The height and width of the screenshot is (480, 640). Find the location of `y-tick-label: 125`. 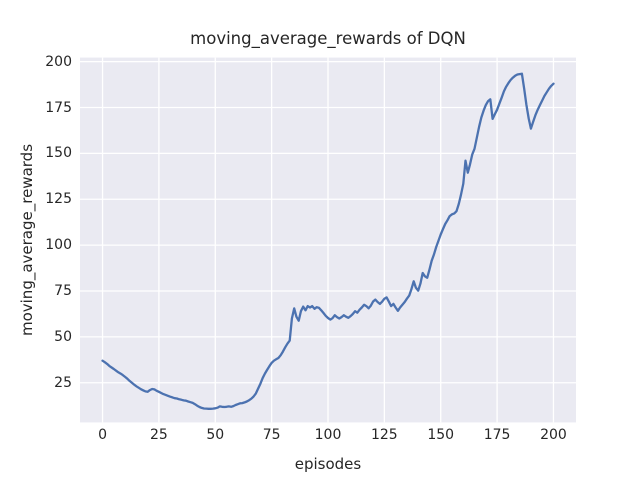

y-tick-label: 125 is located at coordinates (58, 199).